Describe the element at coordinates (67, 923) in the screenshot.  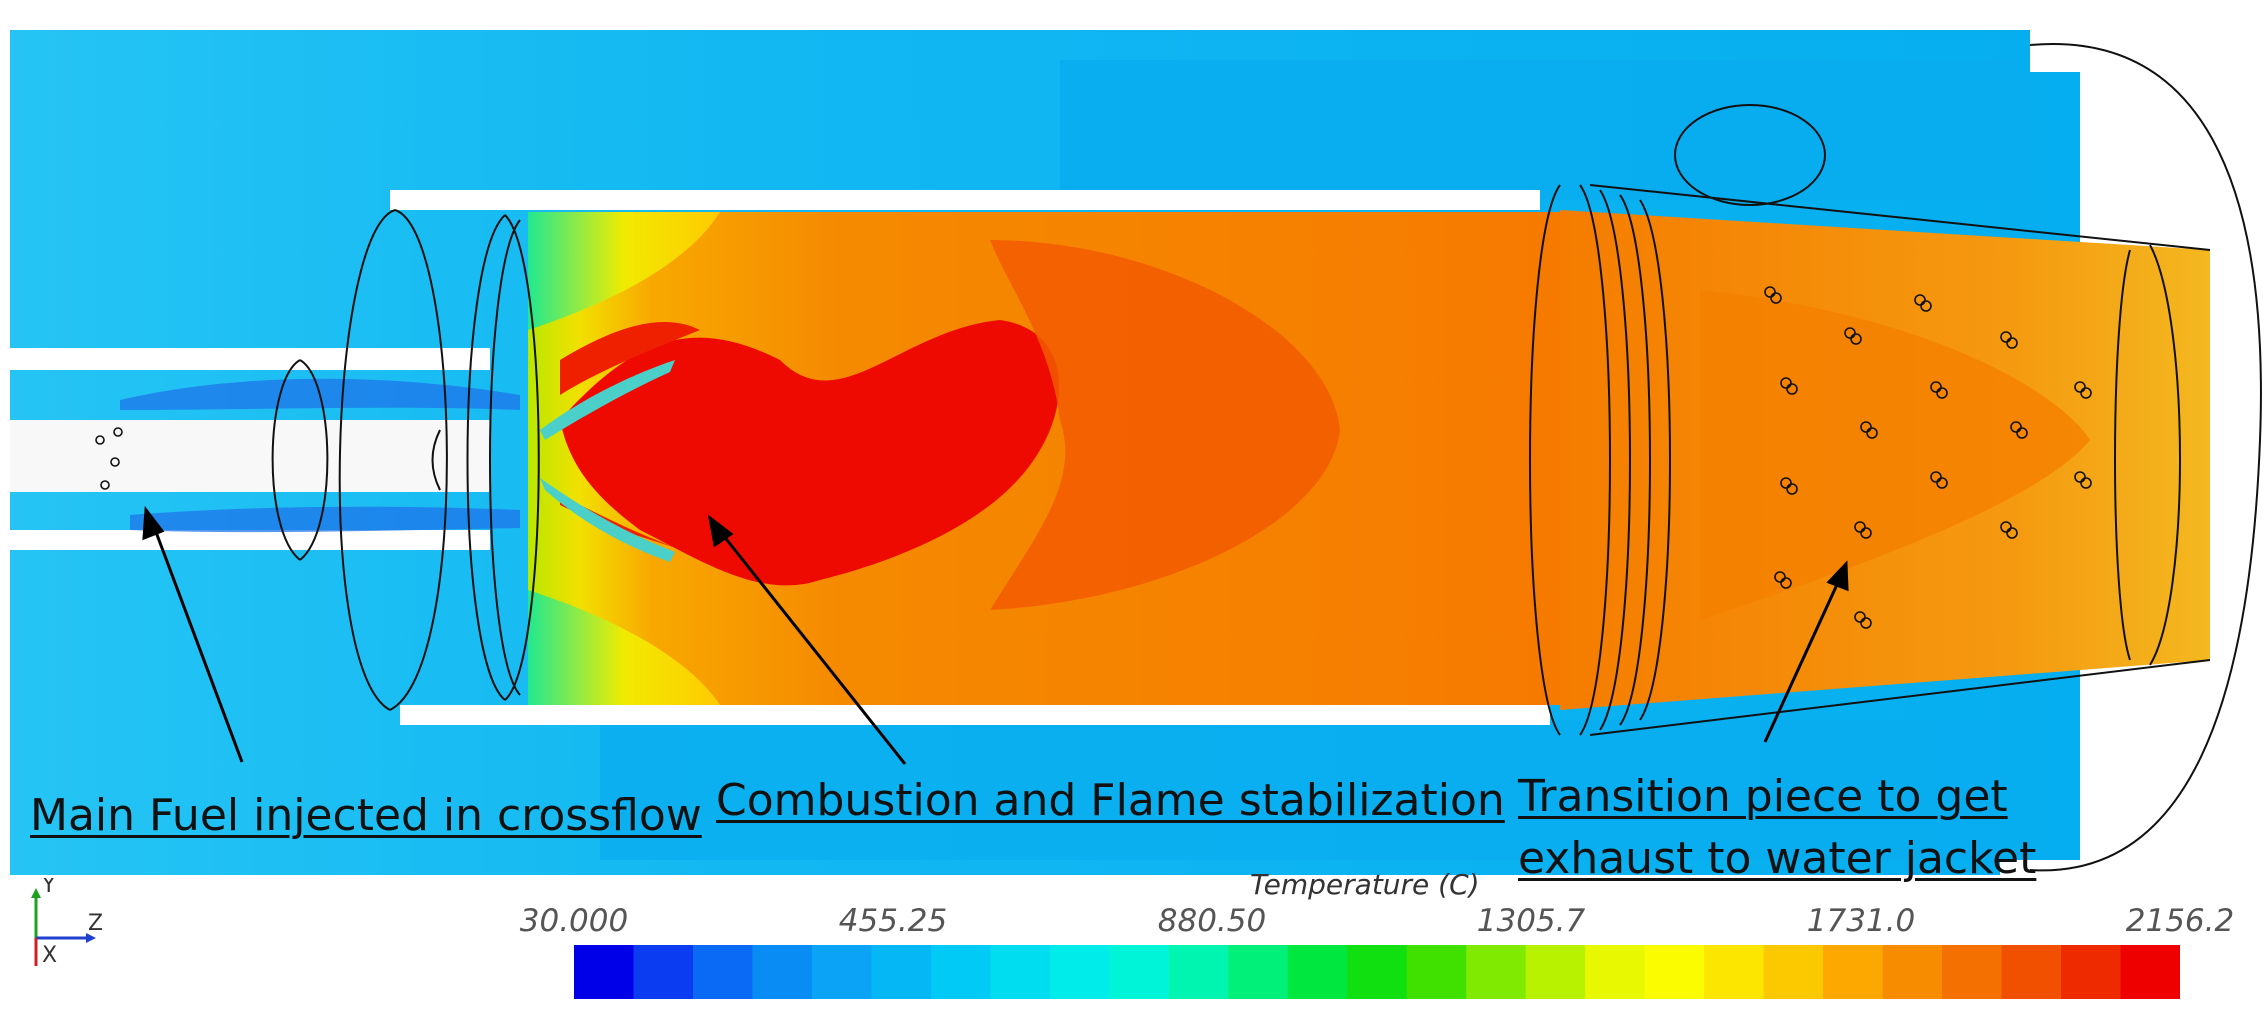
I see `axes-triad-icon: Y Z X` at that location.